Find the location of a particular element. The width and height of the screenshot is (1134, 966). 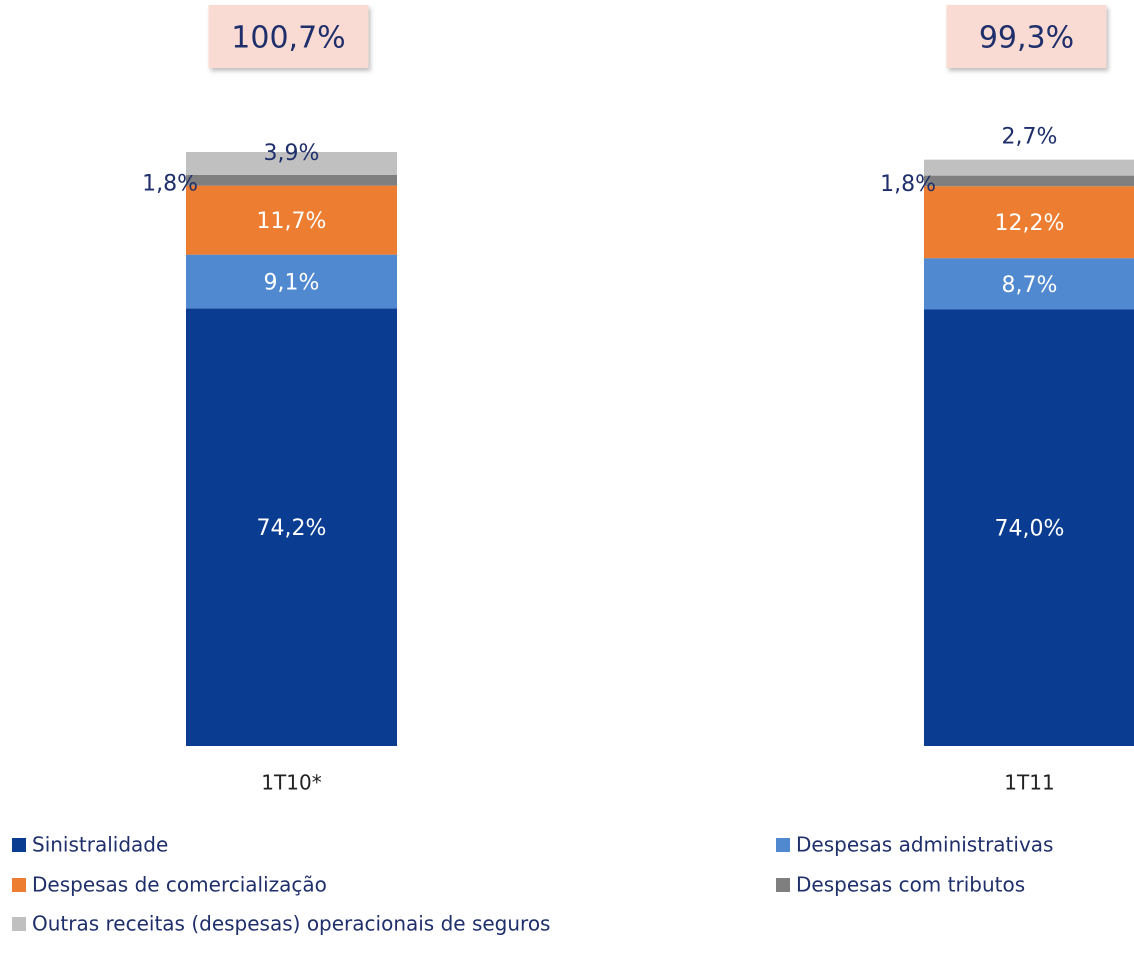

data-label: 8,7% is located at coordinates (1030, 285).